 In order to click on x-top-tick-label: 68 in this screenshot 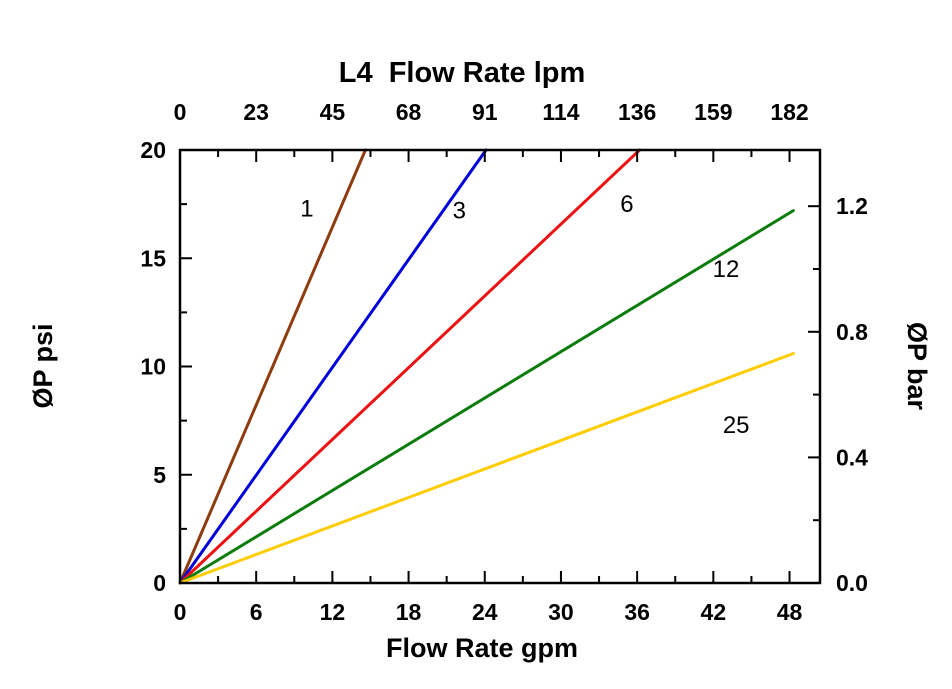, I will do `click(409, 112)`.